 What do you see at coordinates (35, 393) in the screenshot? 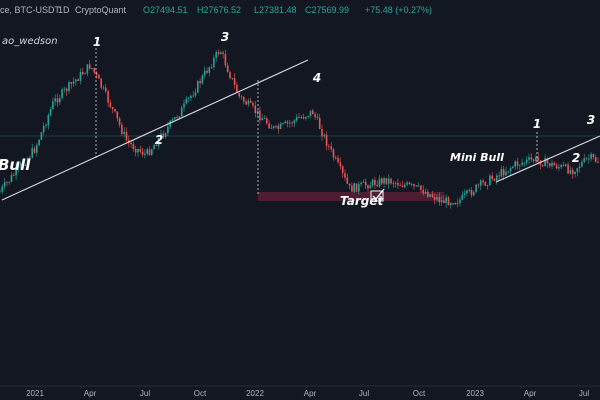
I see `x-tick-label: 2021` at bounding box center [35, 393].